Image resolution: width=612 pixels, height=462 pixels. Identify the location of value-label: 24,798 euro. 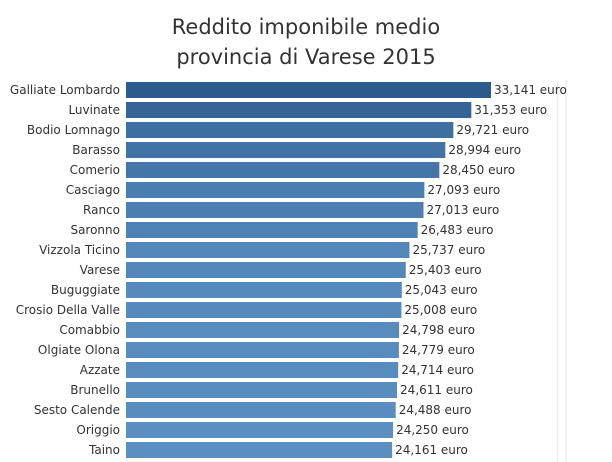
(438, 330).